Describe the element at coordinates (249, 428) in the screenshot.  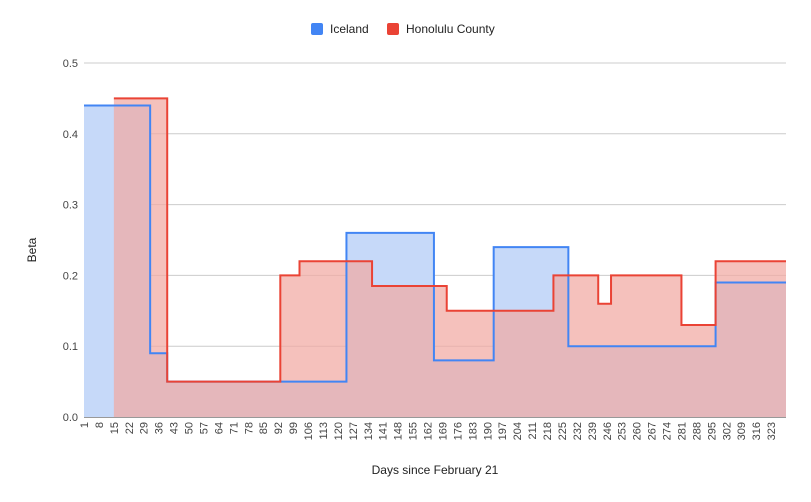
I see `x-tick-label: 78` at that location.